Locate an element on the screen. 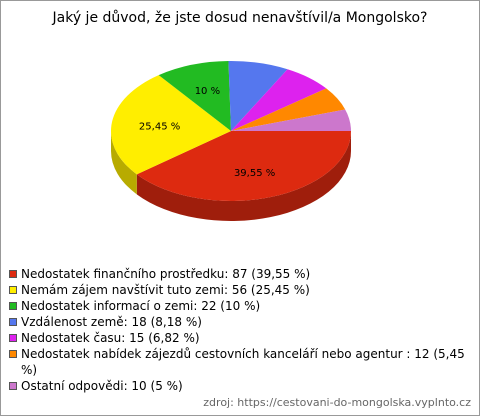  slice-label: 39,55 % is located at coordinates (254, 173).